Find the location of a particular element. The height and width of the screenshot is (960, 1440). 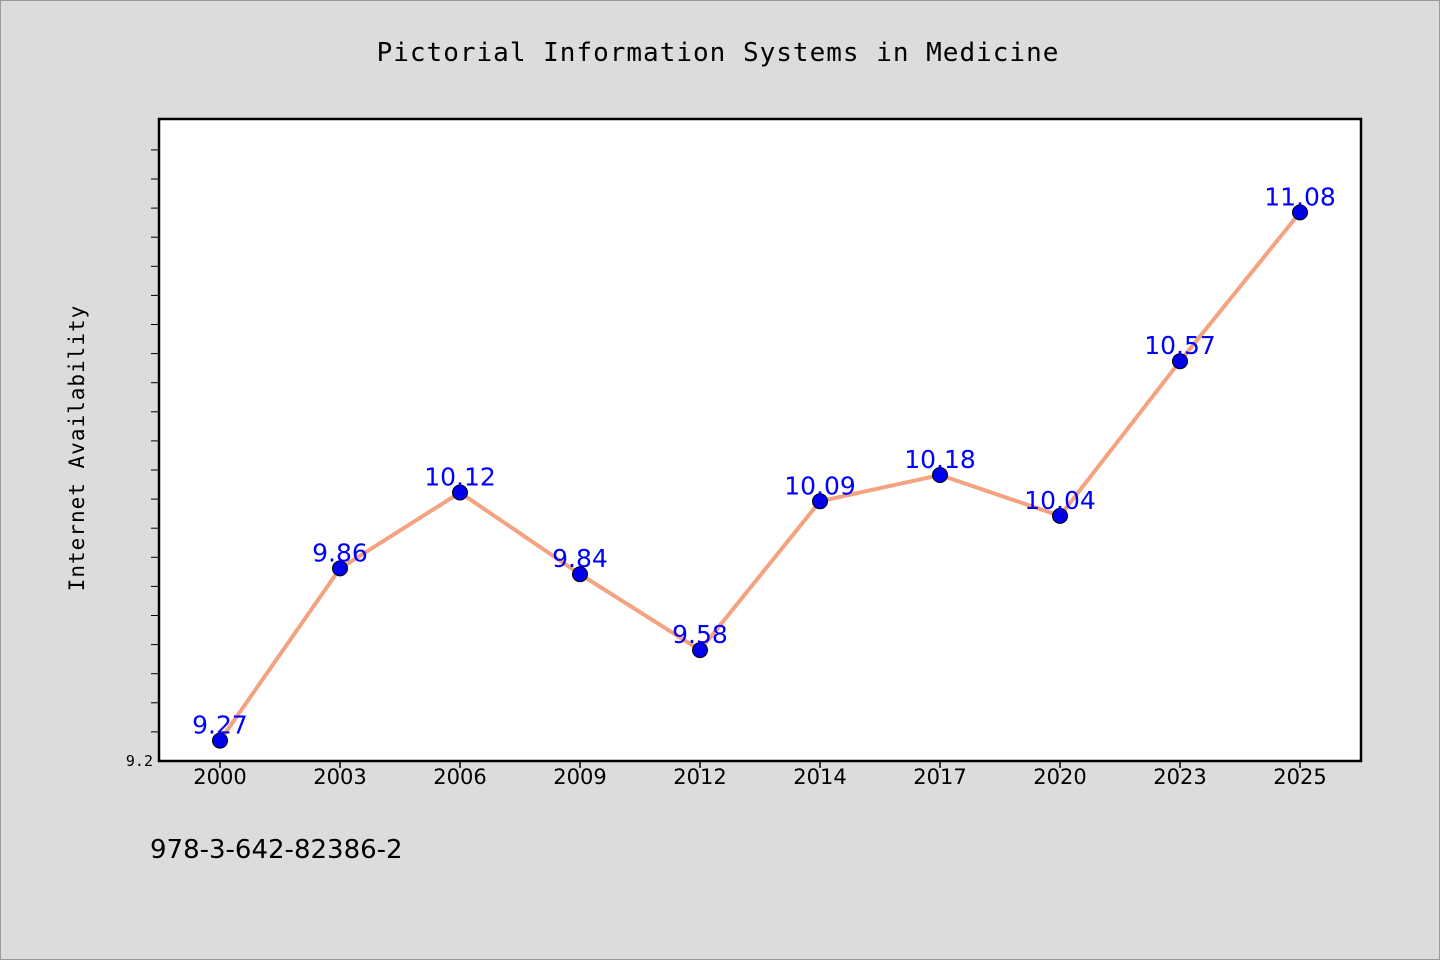

x-tick-label: 2025 is located at coordinates (1299, 777).